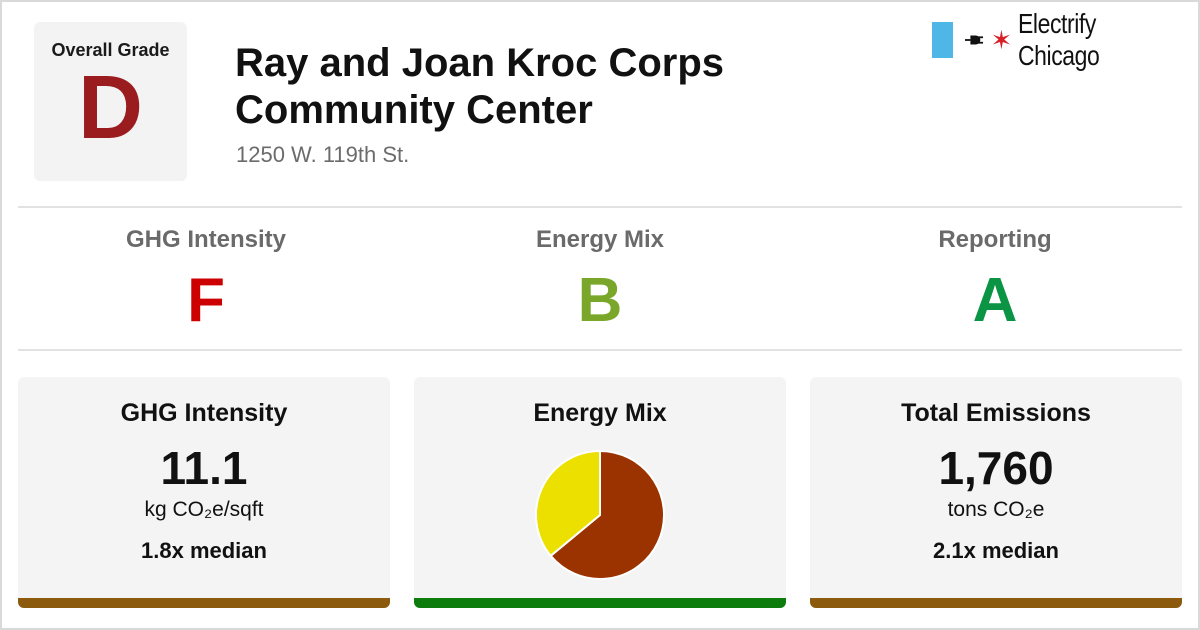 This screenshot has height=630, width=1200. I want to click on grade-reporting: Reporting A, so click(995, 279).